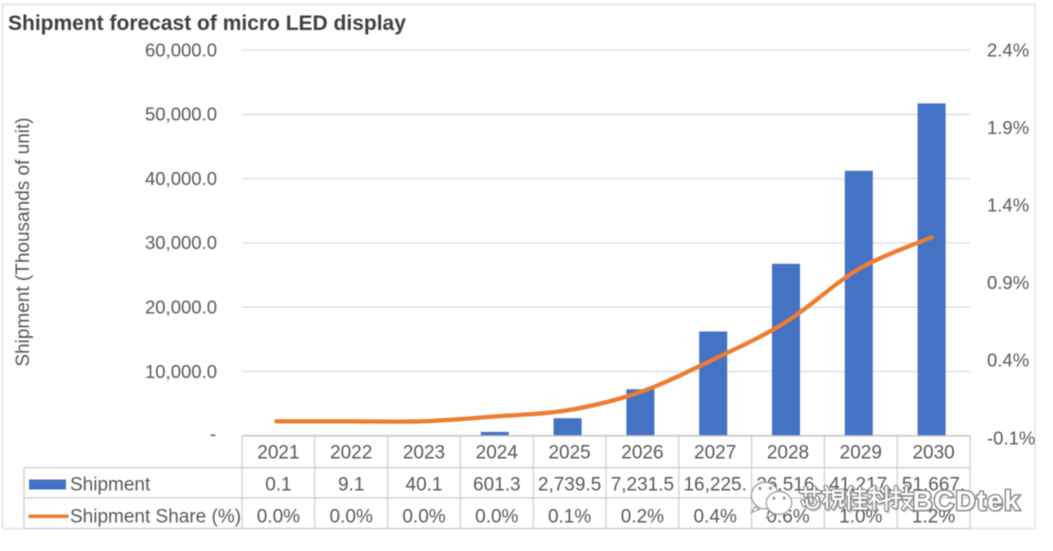 This screenshot has height=551, width=1053. What do you see at coordinates (351, 485) in the screenshot?
I see `svg-text: 9.1` at bounding box center [351, 485].